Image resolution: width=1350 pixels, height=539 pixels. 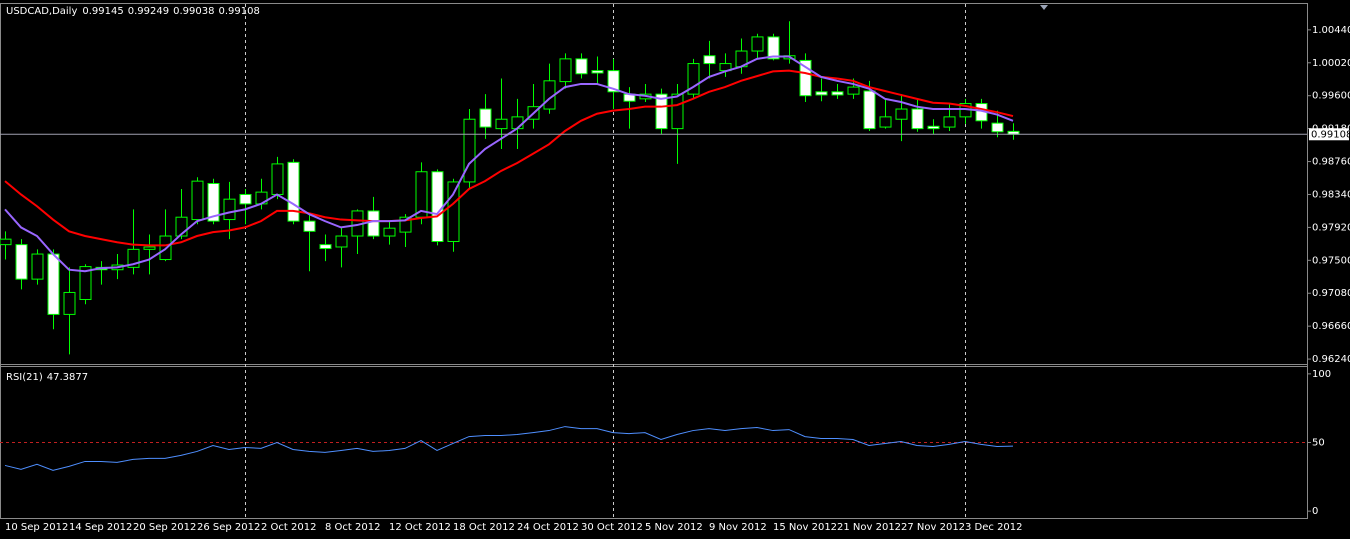 What do you see at coordinates (1331, 326) in the screenshot?
I see `y-tick-label: 0.96660` at bounding box center [1331, 326].